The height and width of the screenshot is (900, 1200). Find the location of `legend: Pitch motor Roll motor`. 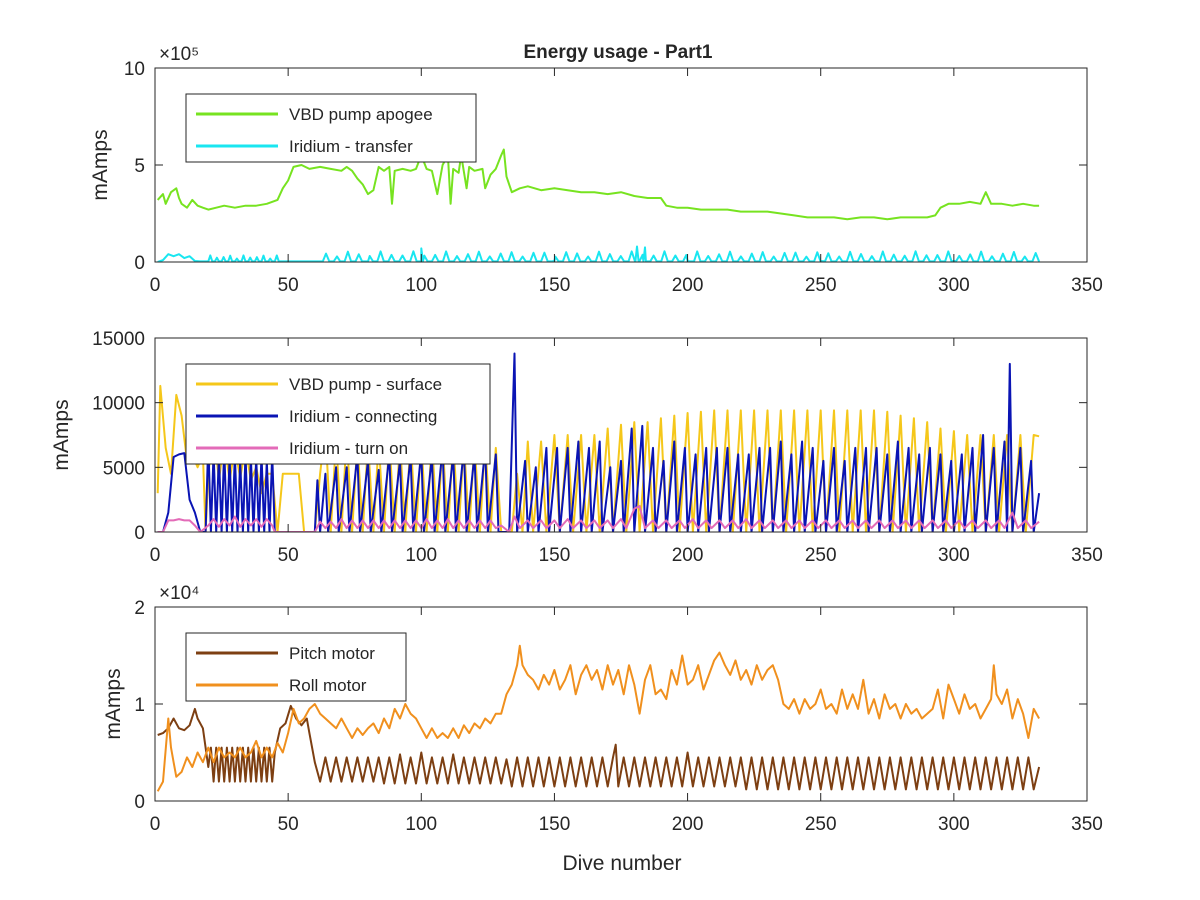

legend: Pitch motor Roll motor is located at coordinates (296, 667).